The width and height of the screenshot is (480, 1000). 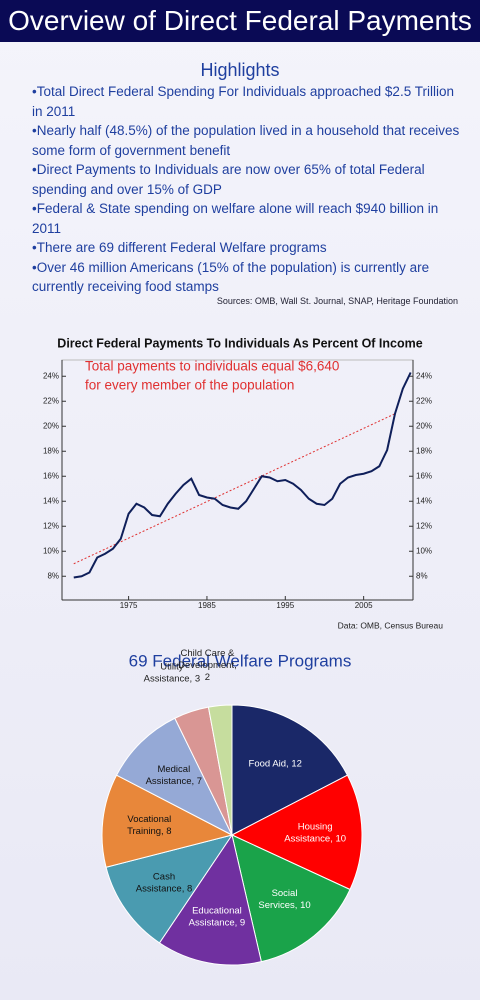 I want to click on y-tick-label: 16%, so click(x=51, y=475).